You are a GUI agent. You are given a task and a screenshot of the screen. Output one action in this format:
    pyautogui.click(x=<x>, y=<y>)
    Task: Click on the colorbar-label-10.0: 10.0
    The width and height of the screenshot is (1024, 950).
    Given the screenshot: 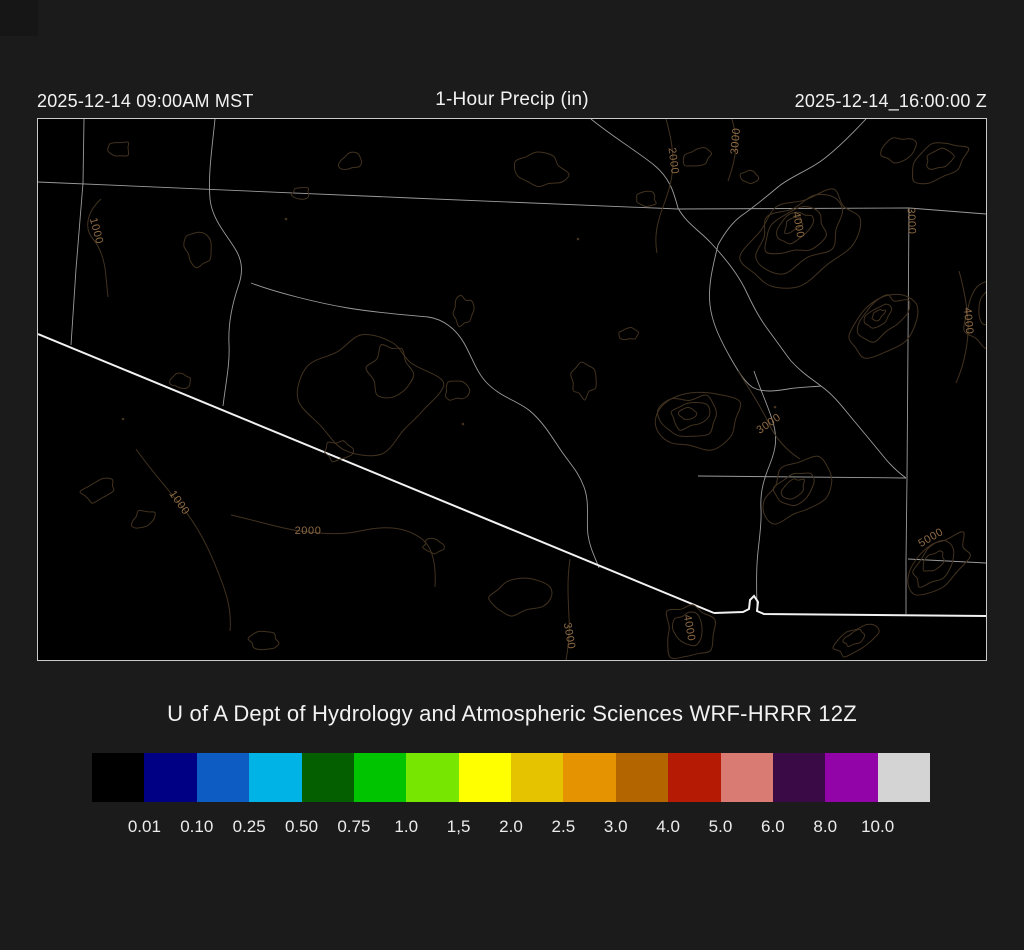 What is the action you would take?
    pyautogui.click(x=878, y=826)
    